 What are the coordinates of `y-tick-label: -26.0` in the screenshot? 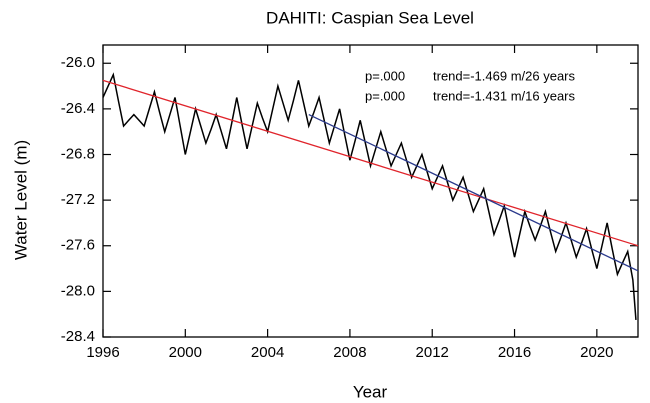 It's located at (78, 62).